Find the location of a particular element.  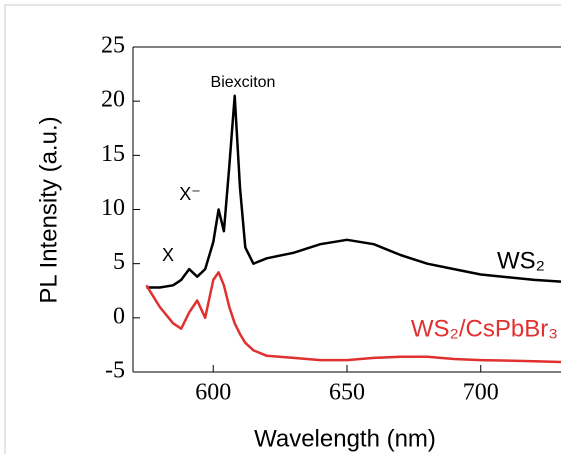

x-tick-label: 600 is located at coordinates (213, 393).